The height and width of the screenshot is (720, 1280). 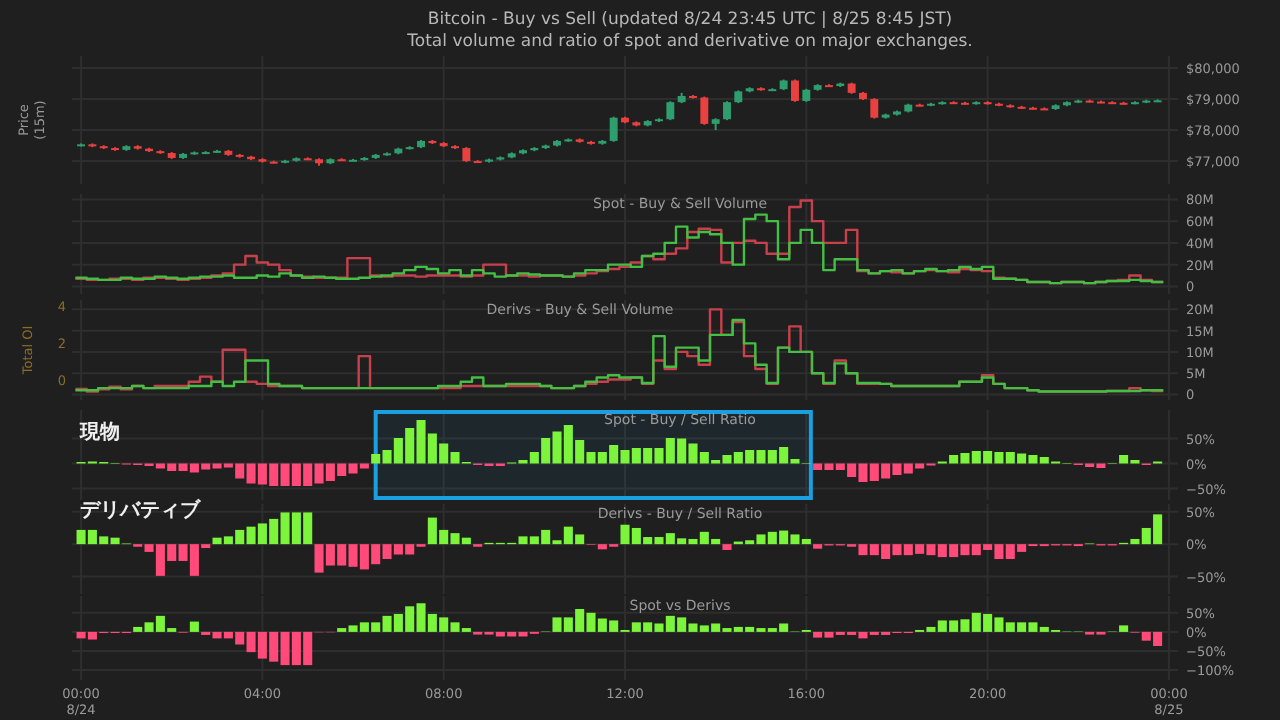 I want to click on chart-title: Bitcoin - Buy vs Sell (updated 8/24 23:45 UTC | 8/25 8:45 JST), so click(x=690, y=20).